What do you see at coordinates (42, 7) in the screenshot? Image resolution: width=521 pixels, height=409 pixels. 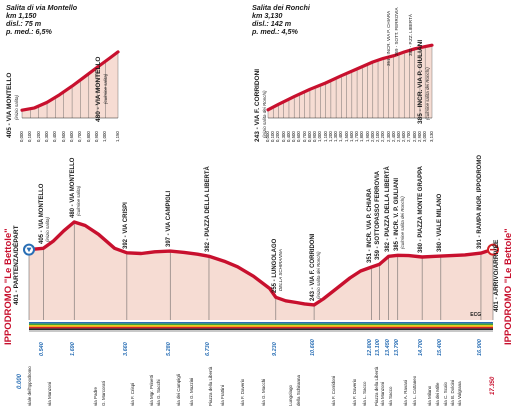 I see `climb1-title: Salita di via Montello` at bounding box center [42, 7].